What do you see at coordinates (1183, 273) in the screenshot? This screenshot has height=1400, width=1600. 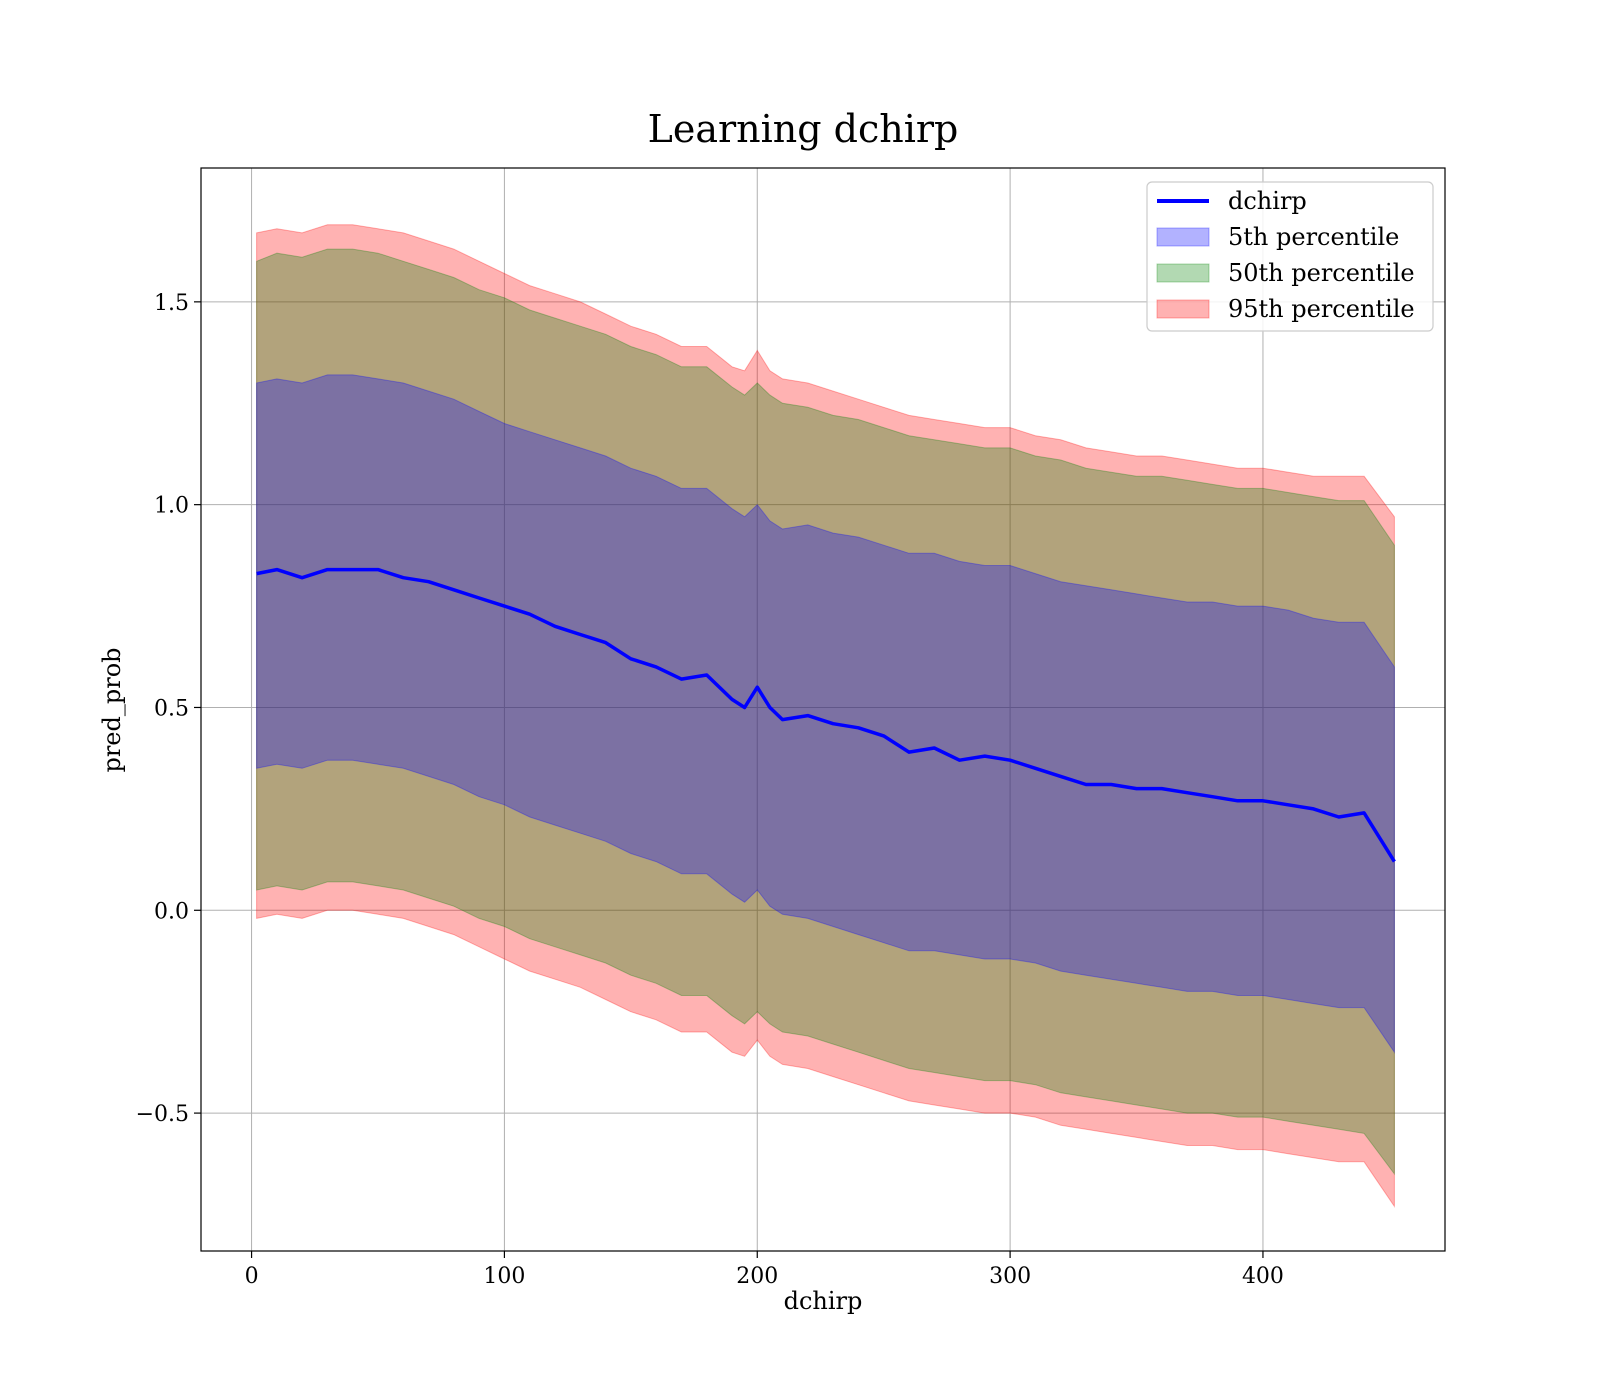 I see `legend-swatch-50th` at bounding box center [1183, 273].